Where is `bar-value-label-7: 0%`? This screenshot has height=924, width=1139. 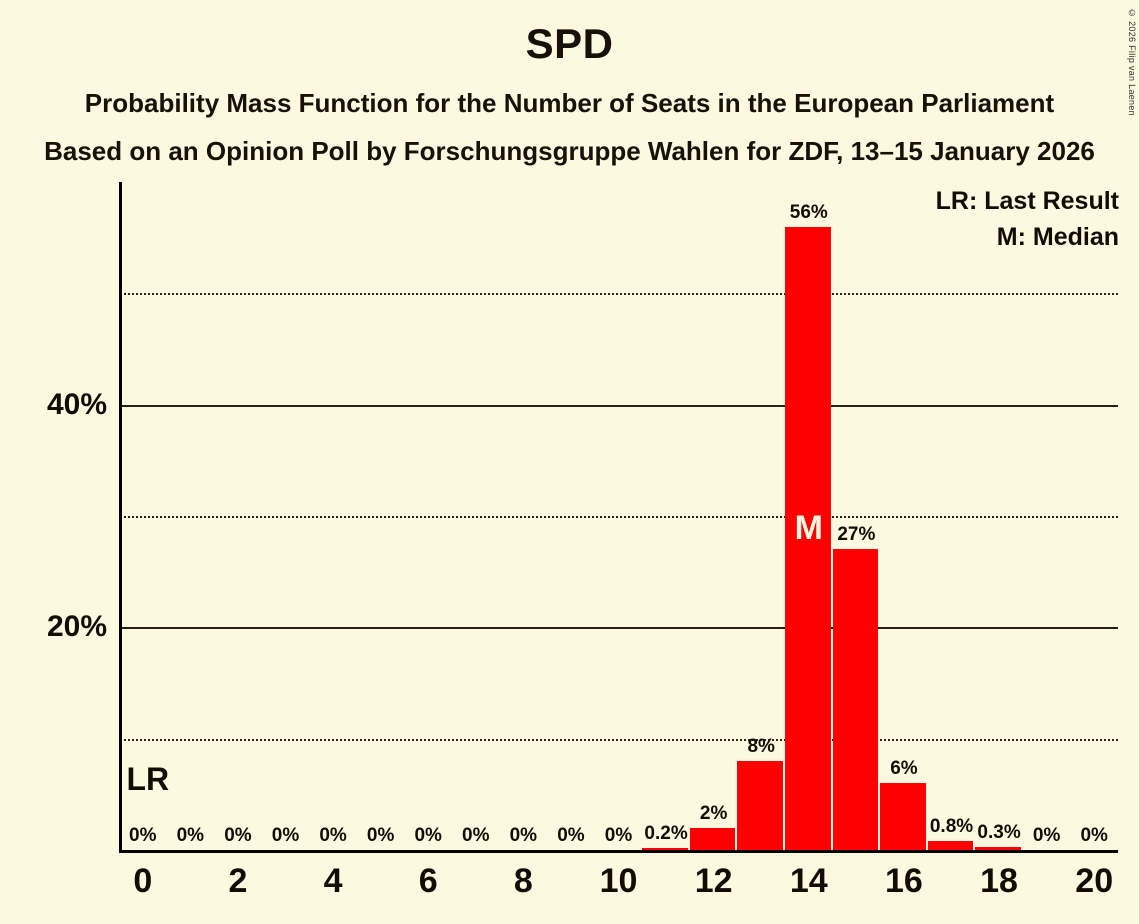 bar-value-label-7: 0% is located at coordinates (476, 835).